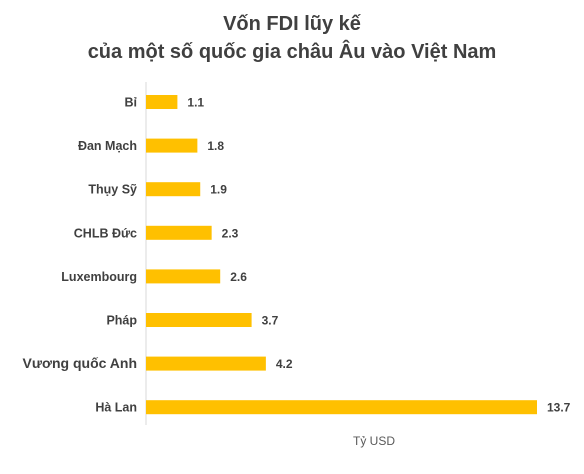 The height and width of the screenshot is (474, 584). Describe the element at coordinates (292, 24) in the screenshot. I see `chart-title-line-1: Vốn FDI lũy kế` at that location.